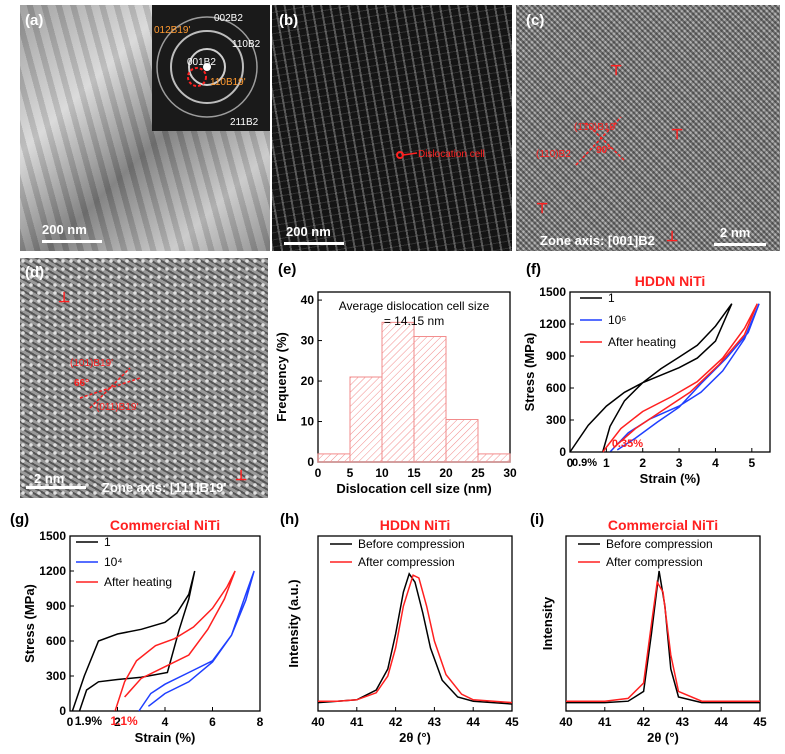 Image resolution: width=785 pixels, height=754 pixels. Describe the element at coordinates (683, 722) in the screenshot. I see `x-tick-label: 43` at that location.